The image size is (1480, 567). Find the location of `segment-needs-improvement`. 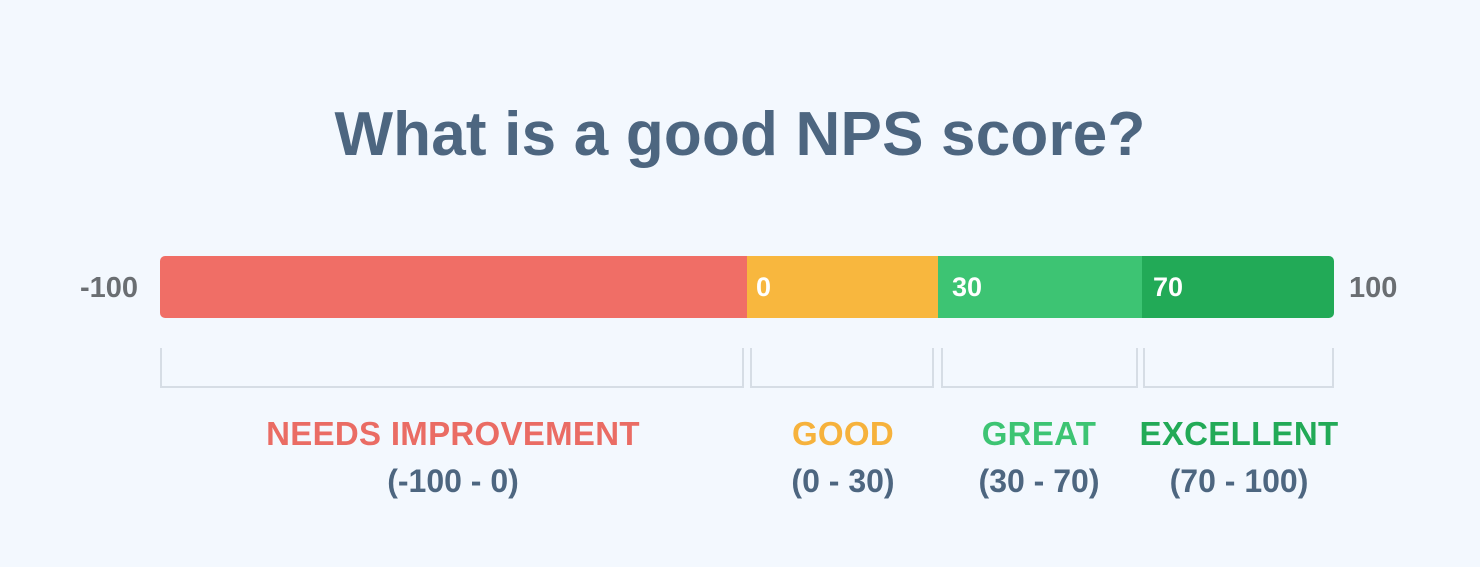

segment-needs-improvement is located at coordinates (453, 287).